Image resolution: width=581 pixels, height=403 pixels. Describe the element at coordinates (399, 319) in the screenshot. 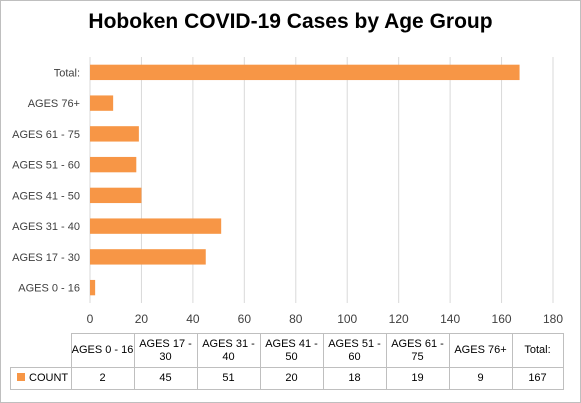

I see `x-tick-label: 120` at that location.